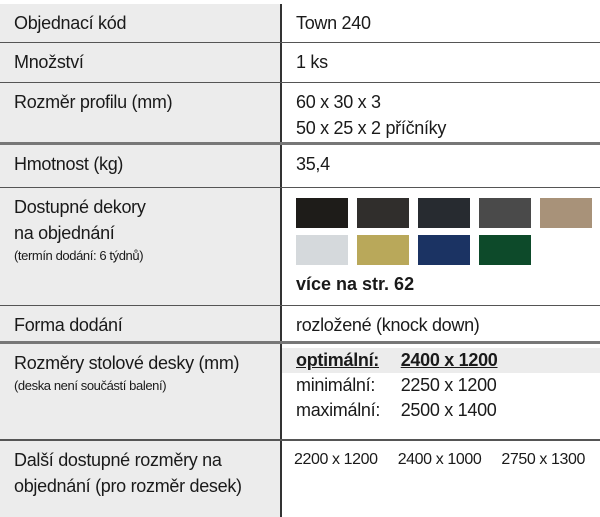 The width and height of the screenshot is (600, 517). Describe the element at coordinates (439, 459) in the screenshot. I see `size: 2400 x 1000` at that location.